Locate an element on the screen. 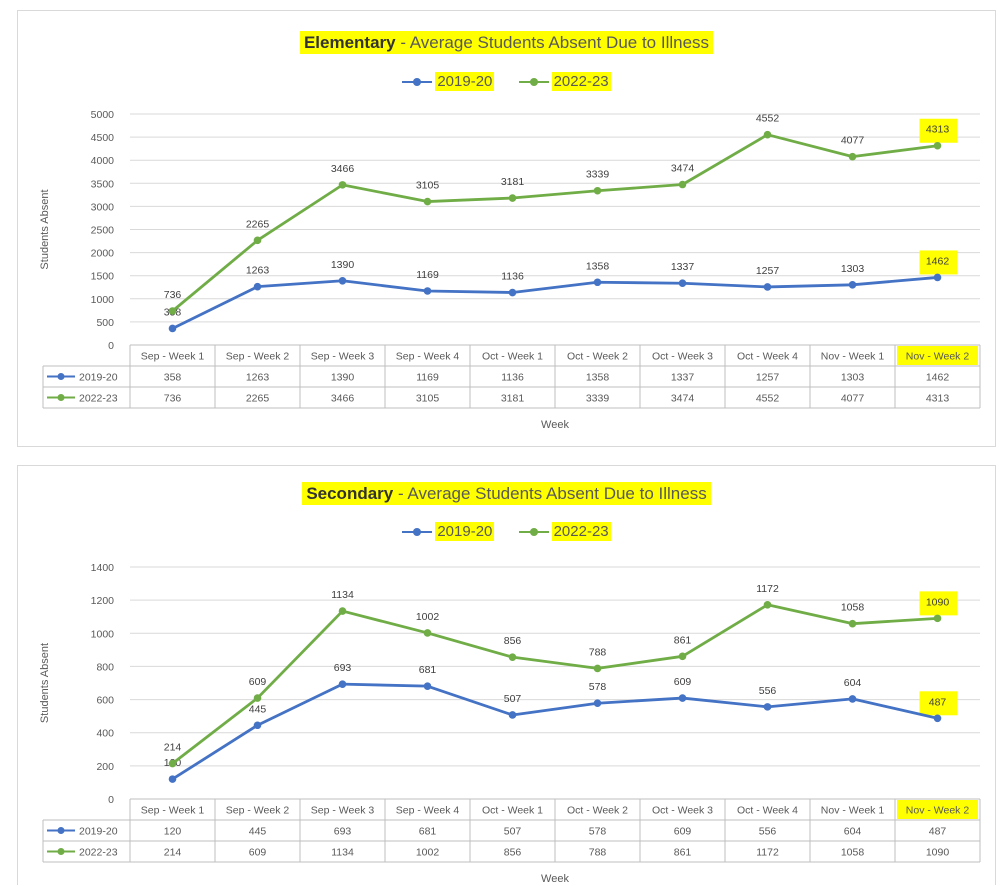 The height and width of the screenshot is (886, 1000). chart-legend: 2019-20 2022-23 is located at coordinates (506, 531).